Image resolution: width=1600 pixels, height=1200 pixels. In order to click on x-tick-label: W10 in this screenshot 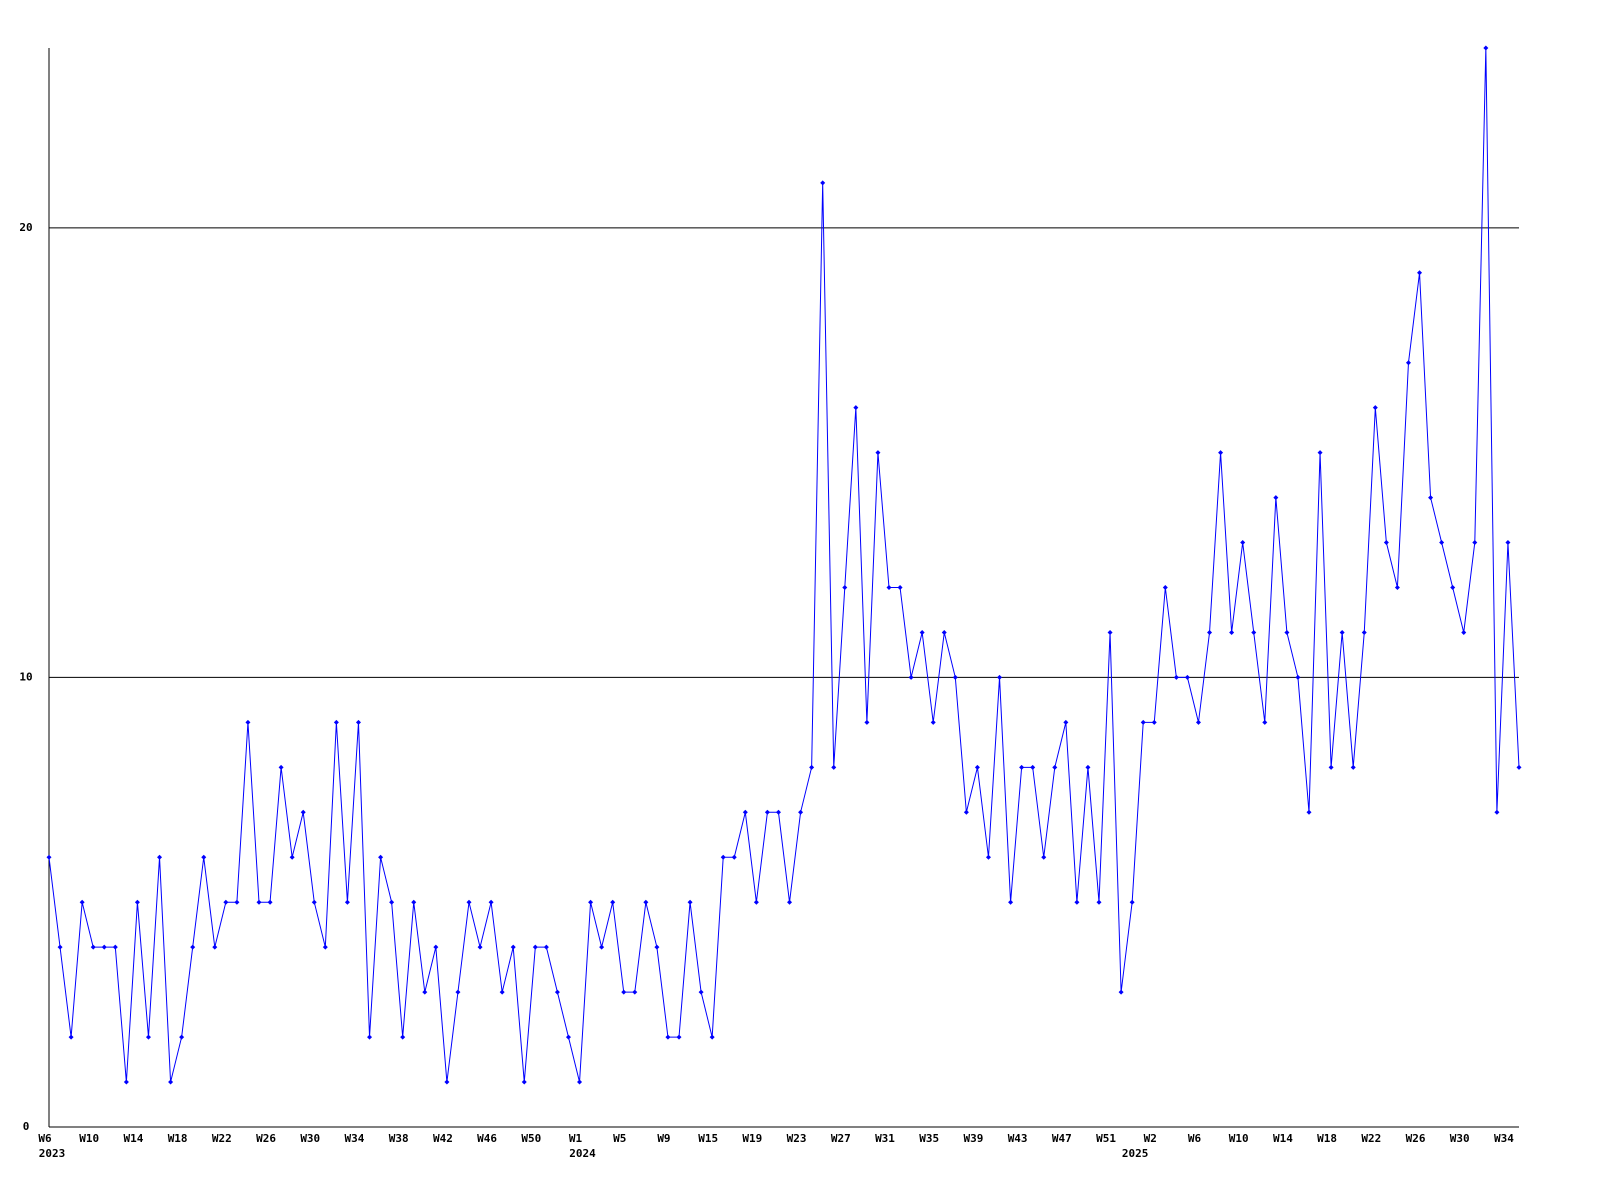, I will do `click(89, 1138)`.